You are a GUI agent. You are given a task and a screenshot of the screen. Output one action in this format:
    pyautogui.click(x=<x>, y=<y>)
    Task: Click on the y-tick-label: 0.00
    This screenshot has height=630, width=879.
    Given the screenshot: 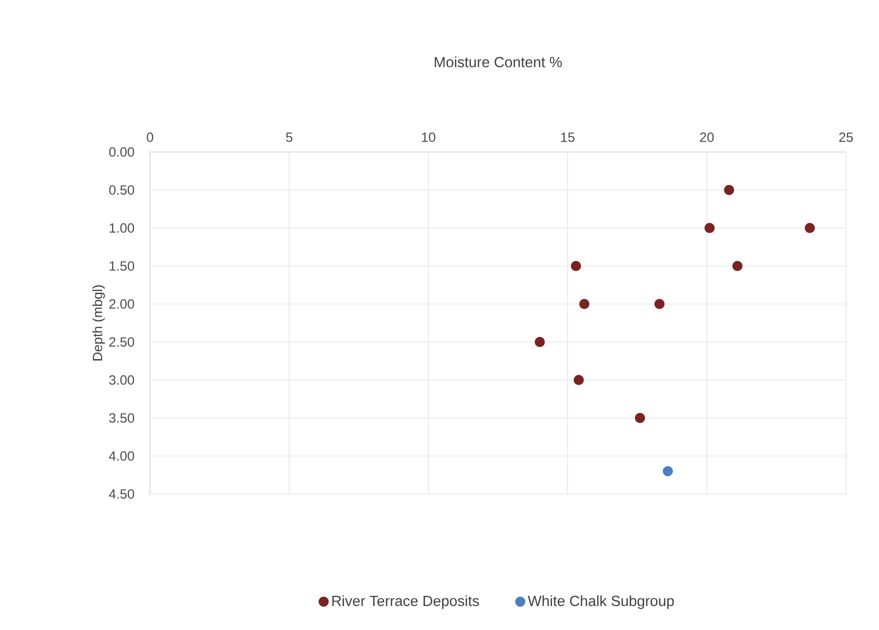 What is the action you would take?
    pyautogui.click(x=121, y=152)
    